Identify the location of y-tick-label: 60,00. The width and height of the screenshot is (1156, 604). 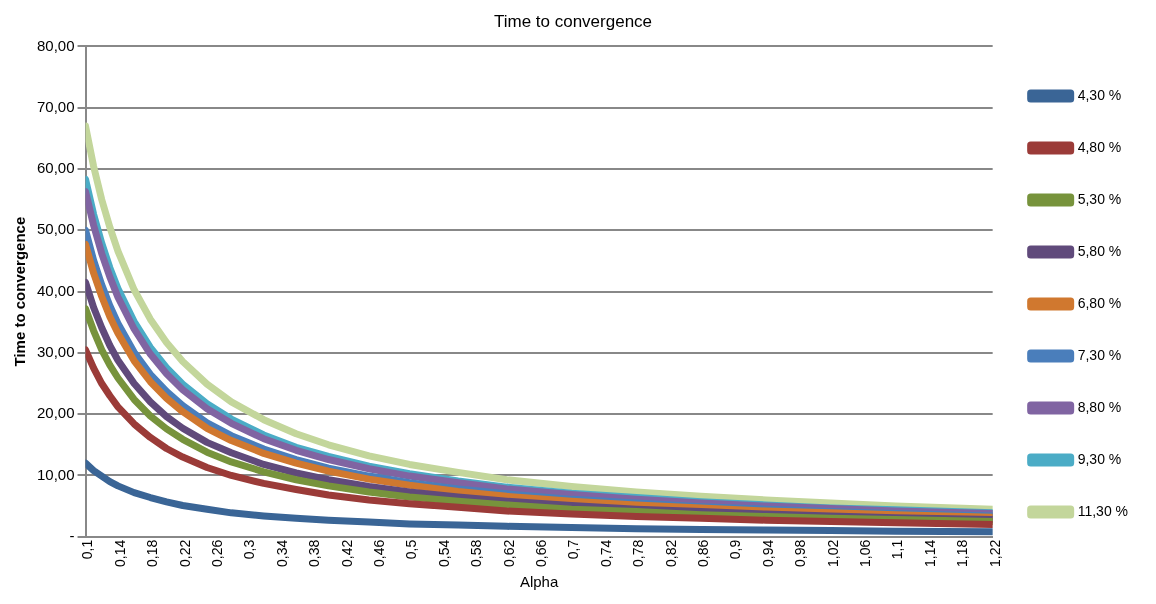
(55, 168).